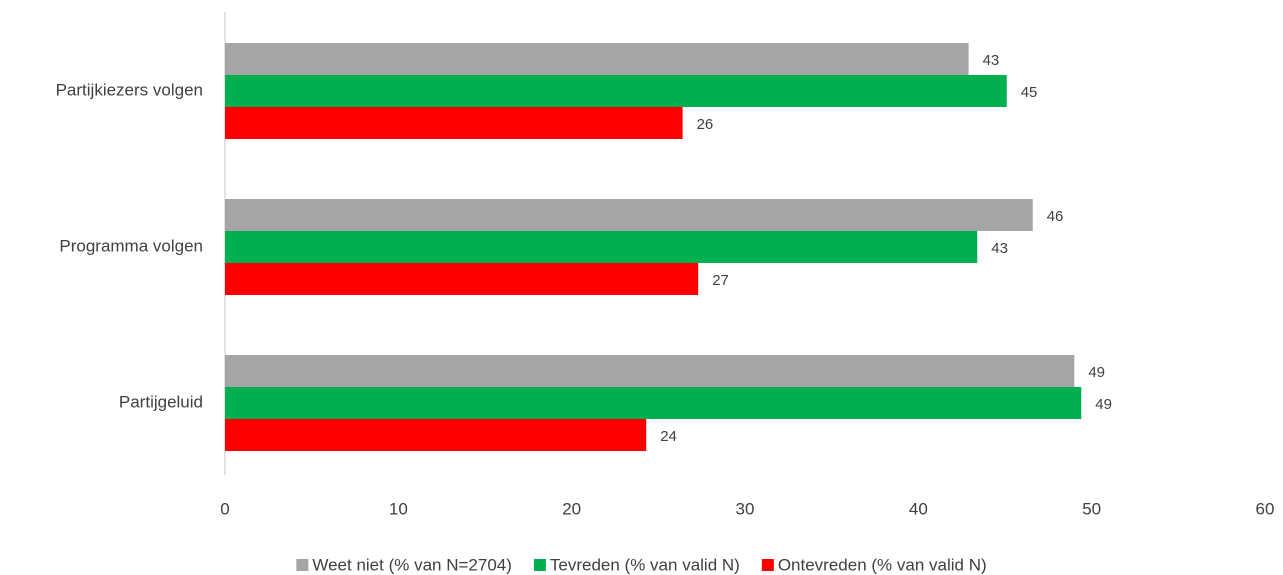 This screenshot has width=1283, height=575. Describe the element at coordinates (882, 564) in the screenshot. I see `legend-label: Ontevreden (% van valid N)` at that location.